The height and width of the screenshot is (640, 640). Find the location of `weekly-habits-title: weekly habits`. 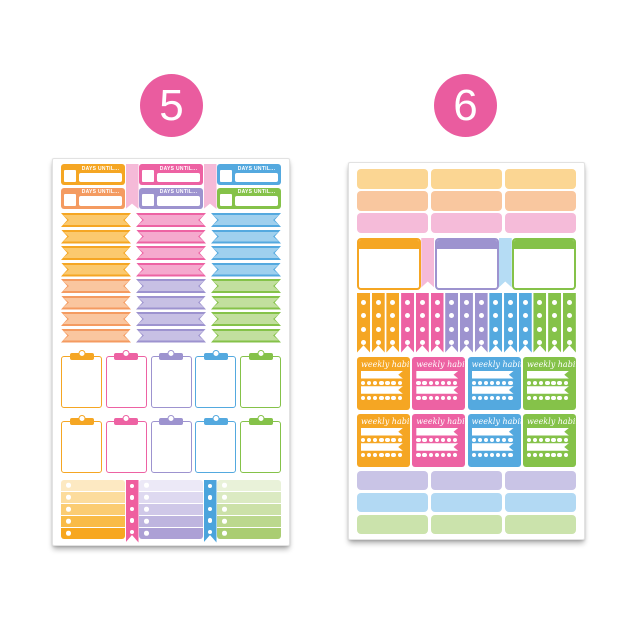

weekly-habits-title: weekly habits is located at coordinates (444, 364).